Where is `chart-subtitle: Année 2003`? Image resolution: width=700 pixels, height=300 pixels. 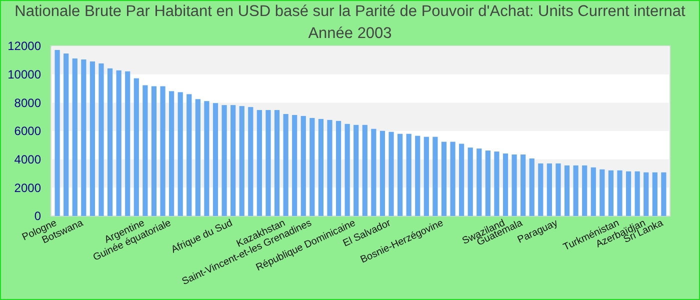
chart-subtitle: Année 2003 is located at coordinates (350, 33).